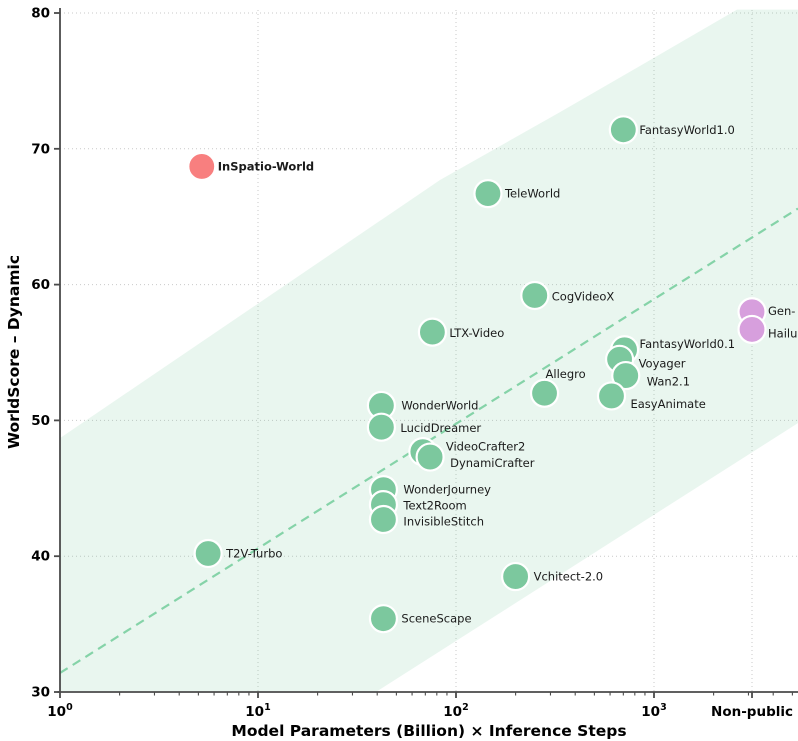  I want to click on data-point-inspatio-world, so click(202, 166).